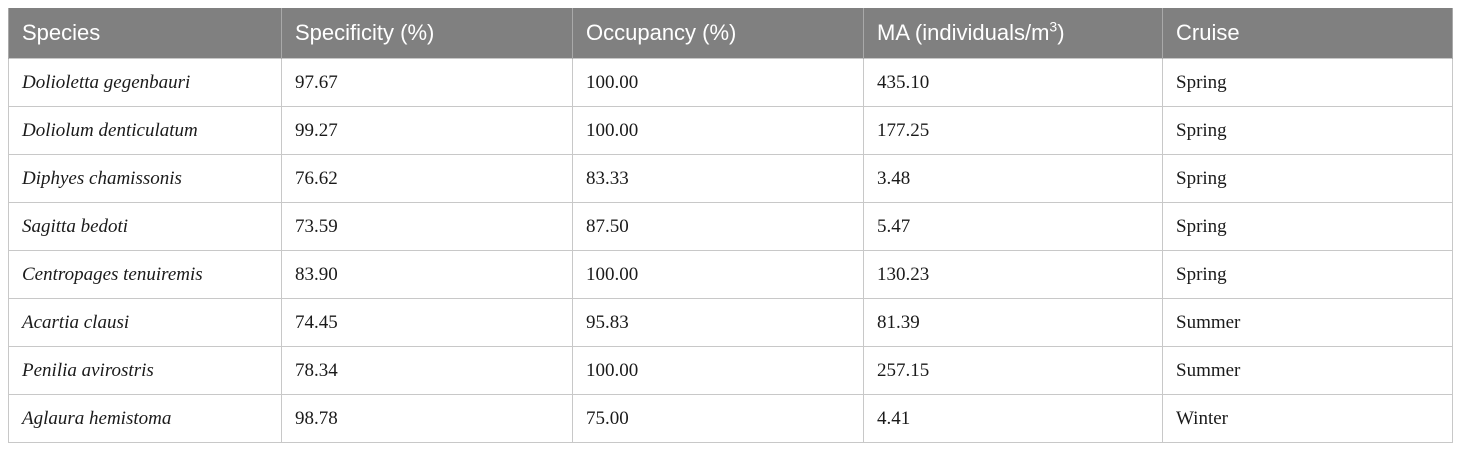 The image size is (1460, 454). Describe the element at coordinates (963, 32) in the screenshot. I see `header-ma-text: MA (individuals/m` at that location.